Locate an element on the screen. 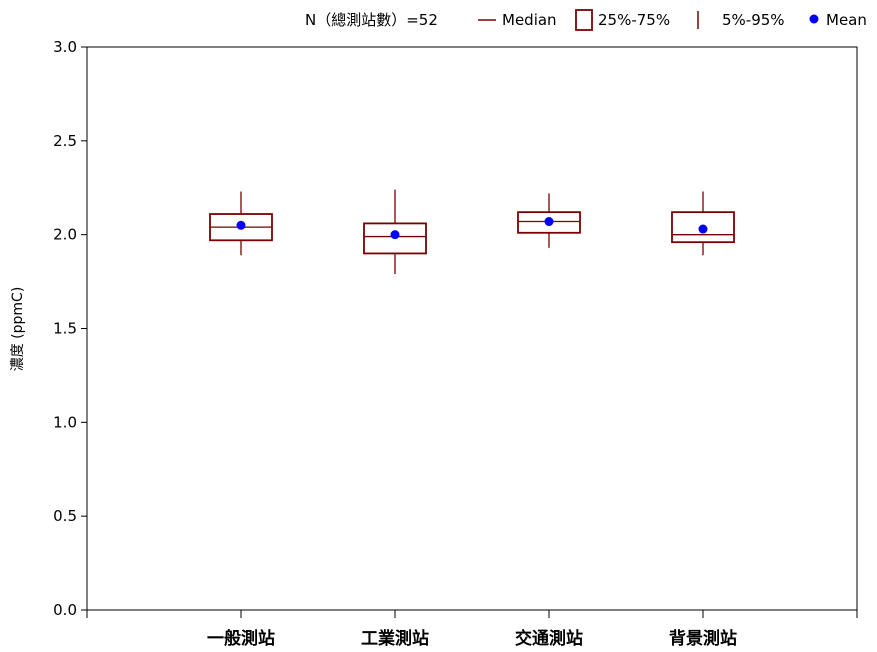  legend: N（總測站數）=52 Median 25%-75% 5%-95% Mean is located at coordinates (586, 20).